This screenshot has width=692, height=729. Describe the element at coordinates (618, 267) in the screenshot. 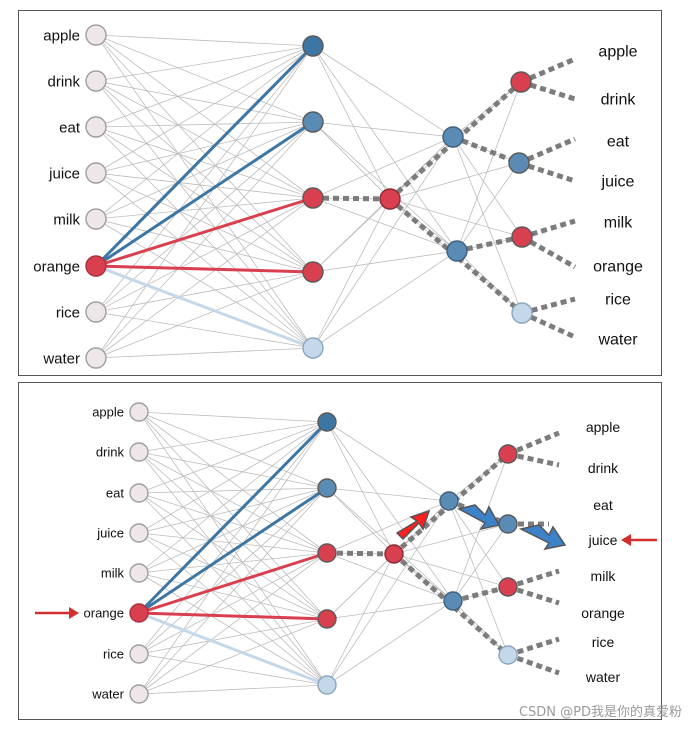

I see `output-label-orange: orange` at that location.